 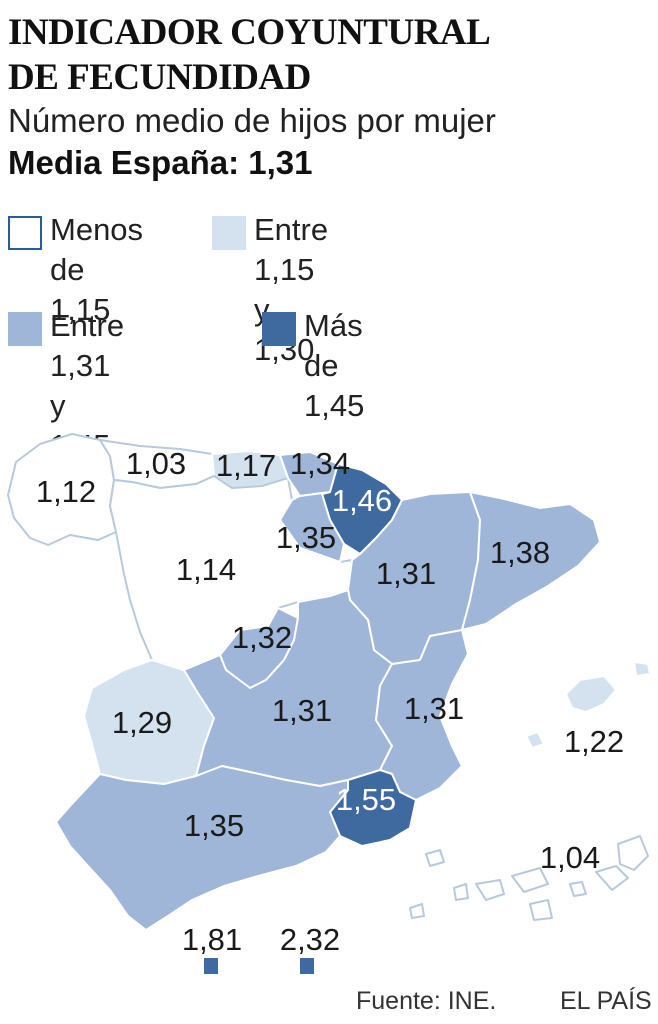 What do you see at coordinates (570, 857) in the screenshot?
I see `value-canarias: 1,04` at bounding box center [570, 857].